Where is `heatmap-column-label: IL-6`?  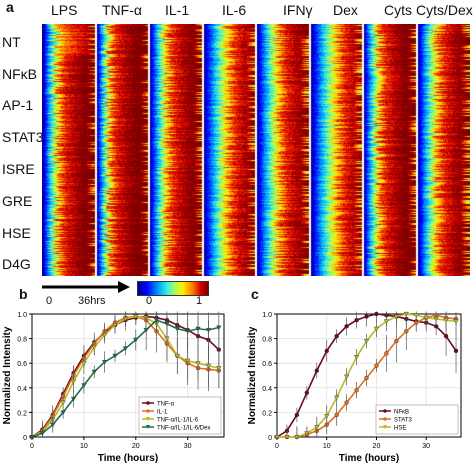
heatmap-column-label: IL-6 is located at coordinates (234, 10).